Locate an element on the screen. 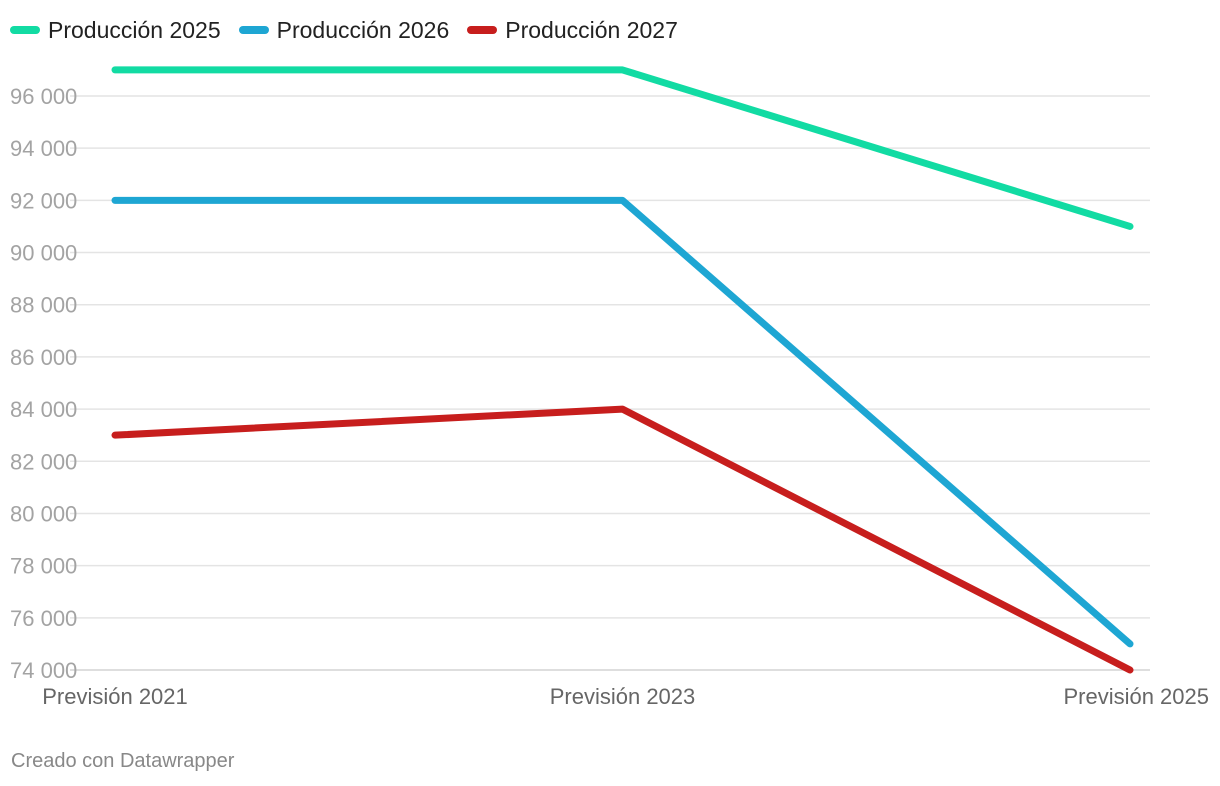  legend-item-produccion-2025: Producción 2025 is located at coordinates (115, 30).